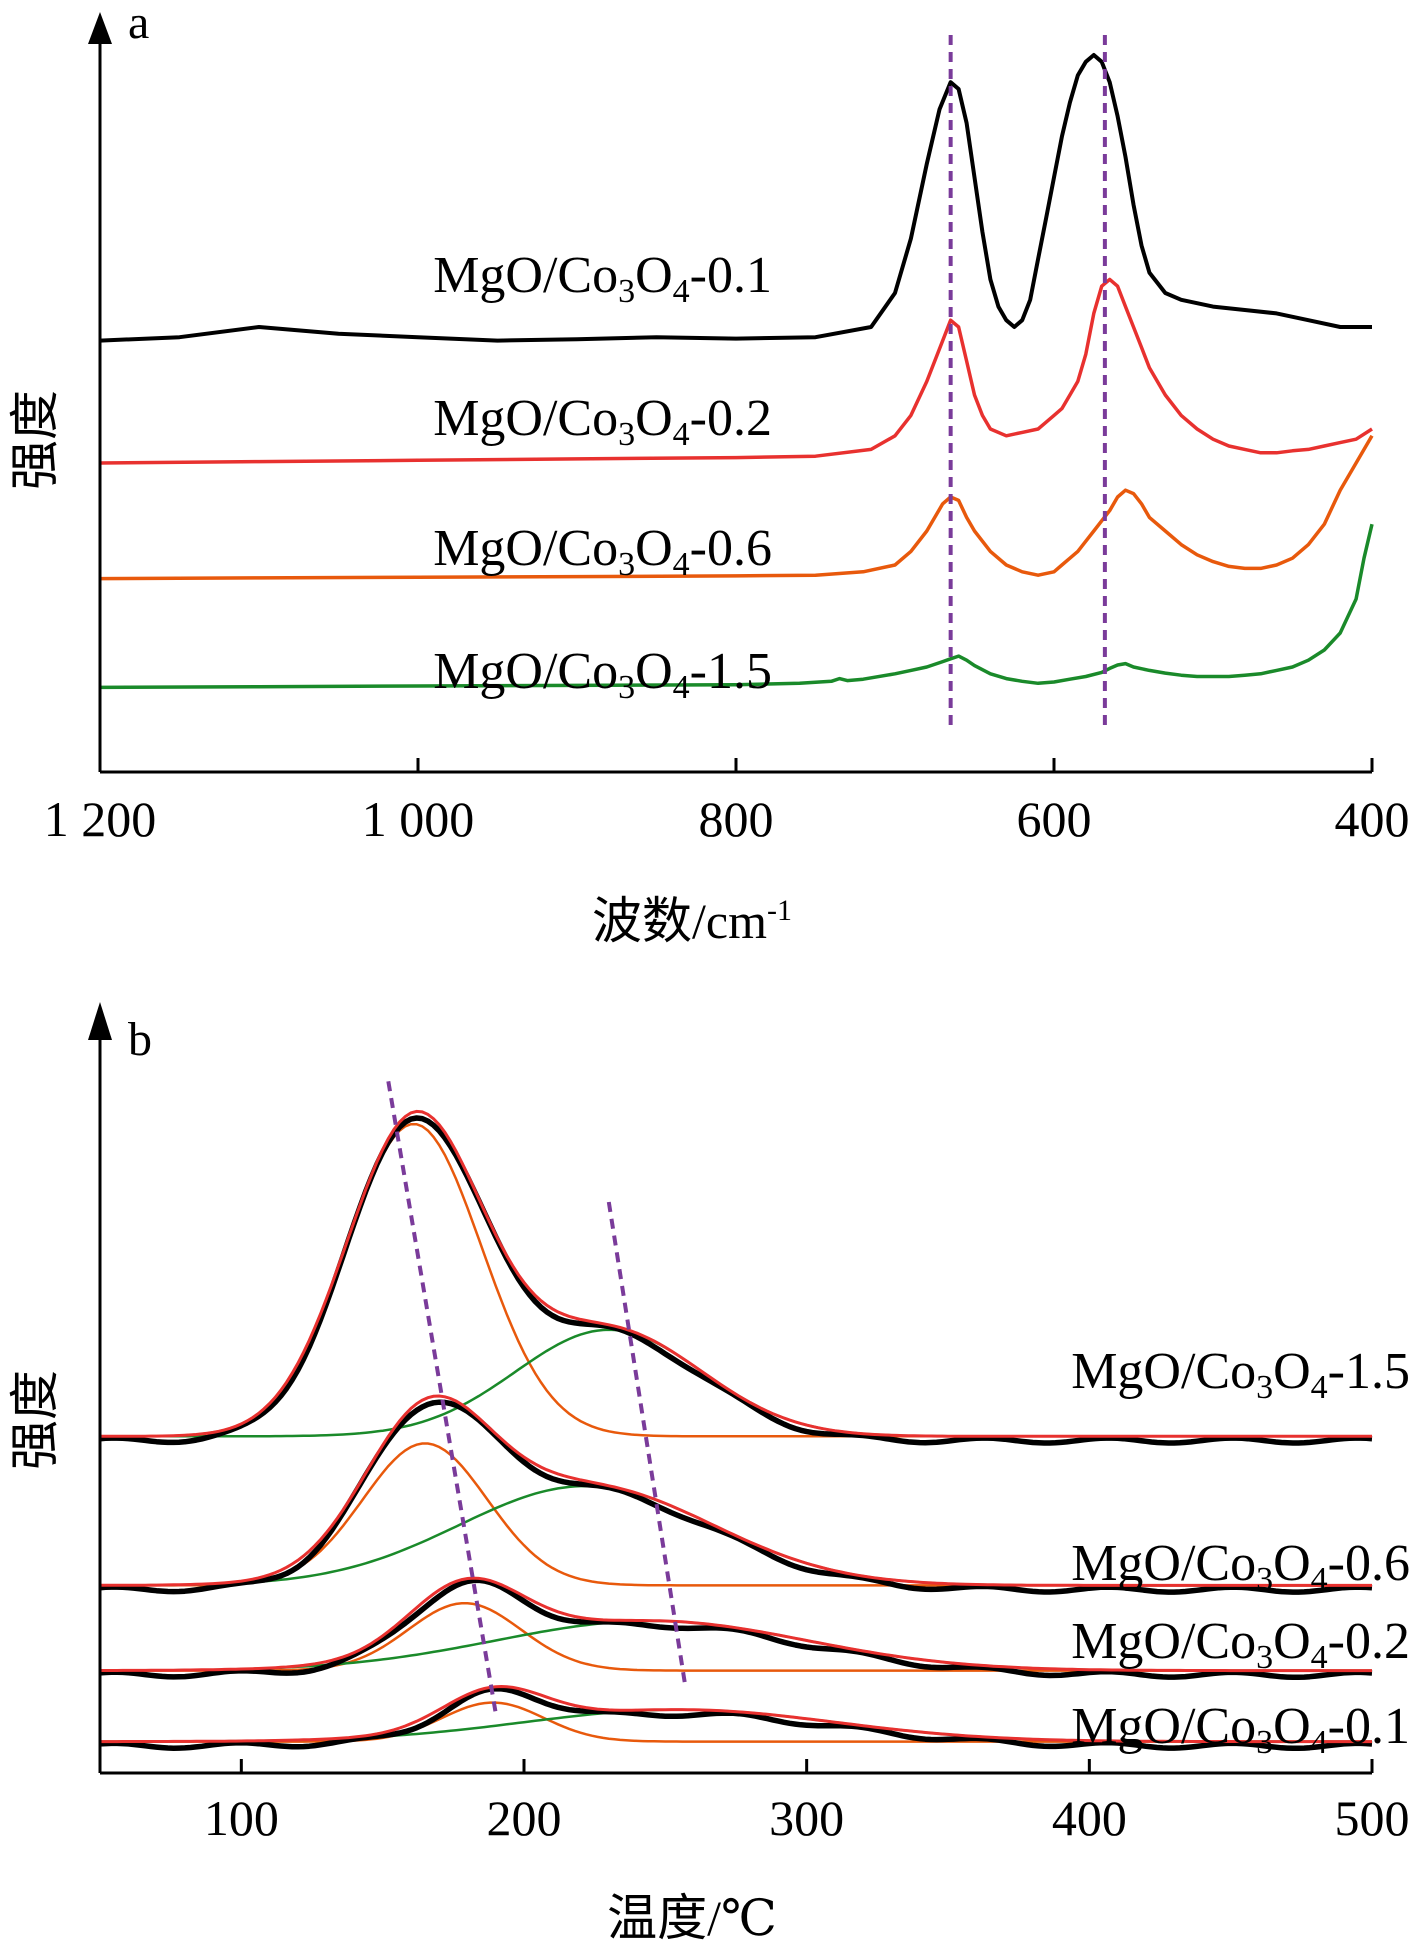  Describe the element at coordinates (1089, 1818) in the screenshot. I see `panel-b-x-tick-label-4: 400` at that location.